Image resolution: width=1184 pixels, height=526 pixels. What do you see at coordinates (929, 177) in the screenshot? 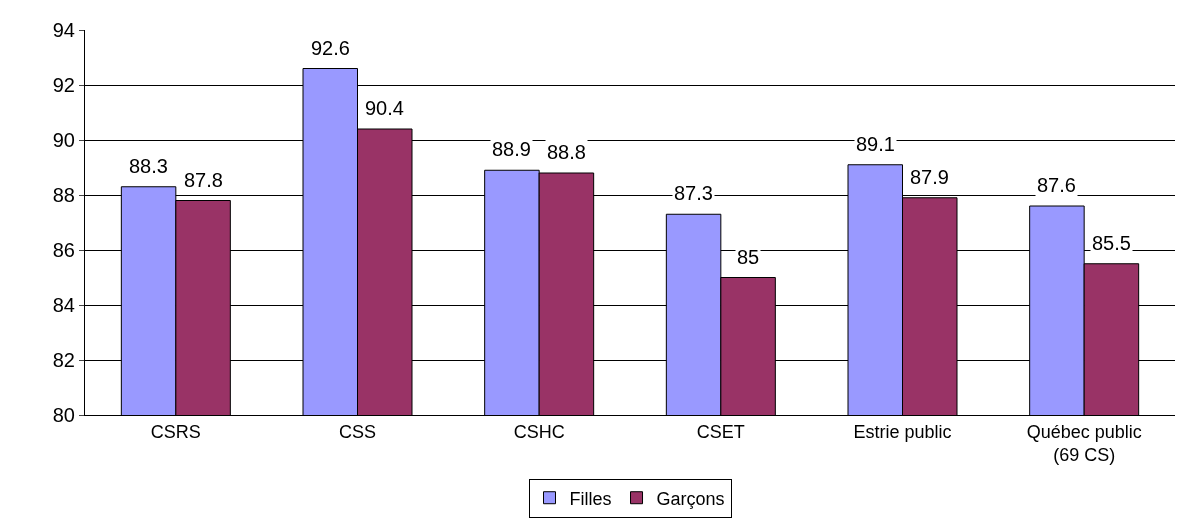
I see `data-label: 87.9` at bounding box center [929, 177].